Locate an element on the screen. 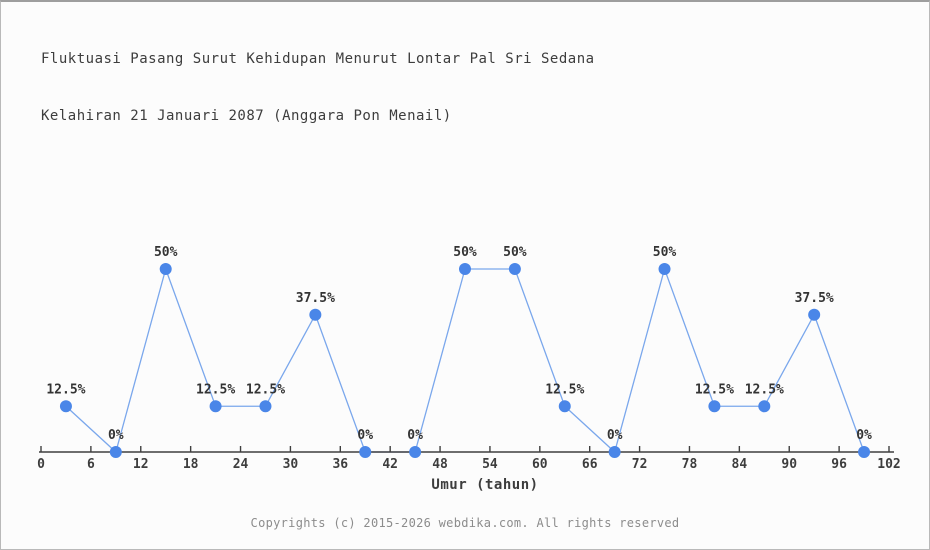 The height and width of the screenshot is (550, 930). x-tick-label: 54 is located at coordinates (490, 464).